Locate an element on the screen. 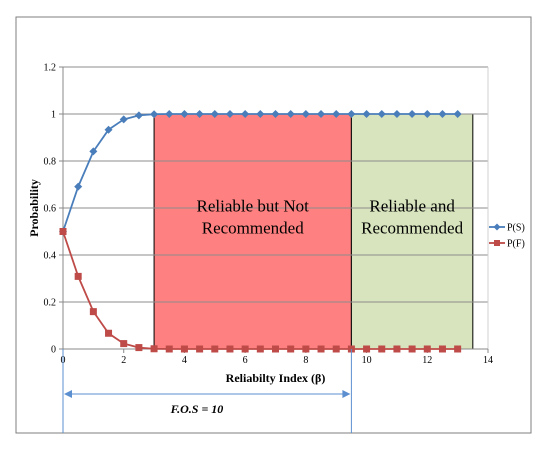 The height and width of the screenshot is (451, 550). fos-arrow-left is located at coordinates (68, 394).